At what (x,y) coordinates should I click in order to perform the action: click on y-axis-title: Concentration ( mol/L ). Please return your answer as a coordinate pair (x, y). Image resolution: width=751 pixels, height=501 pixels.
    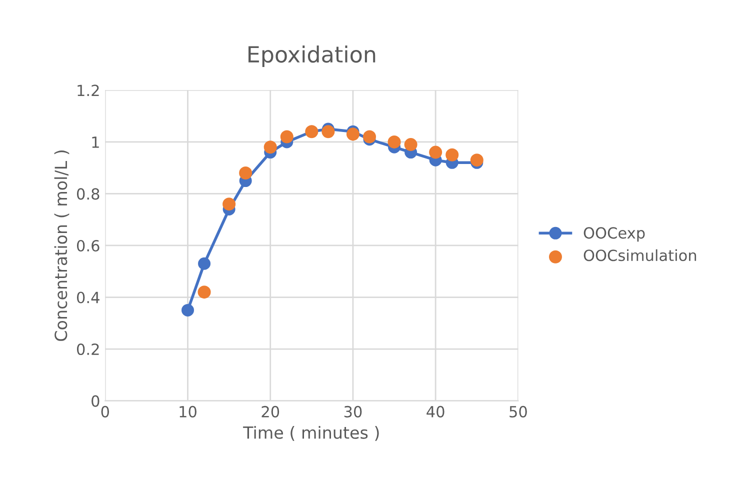
    Looking at the image, I should click on (62, 245).